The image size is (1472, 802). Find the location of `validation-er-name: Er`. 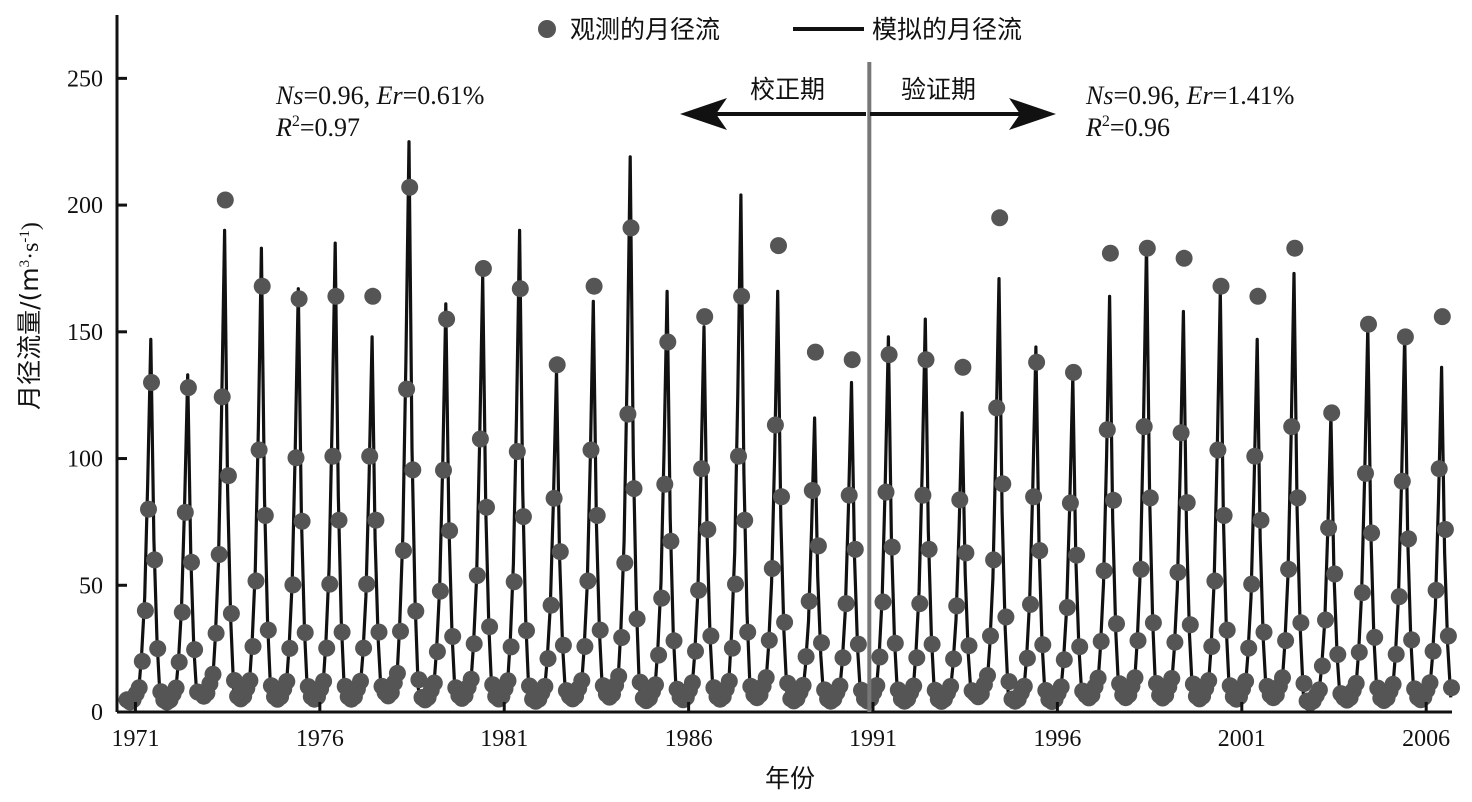

validation-er-name: Er is located at coordinates (1200, 95).